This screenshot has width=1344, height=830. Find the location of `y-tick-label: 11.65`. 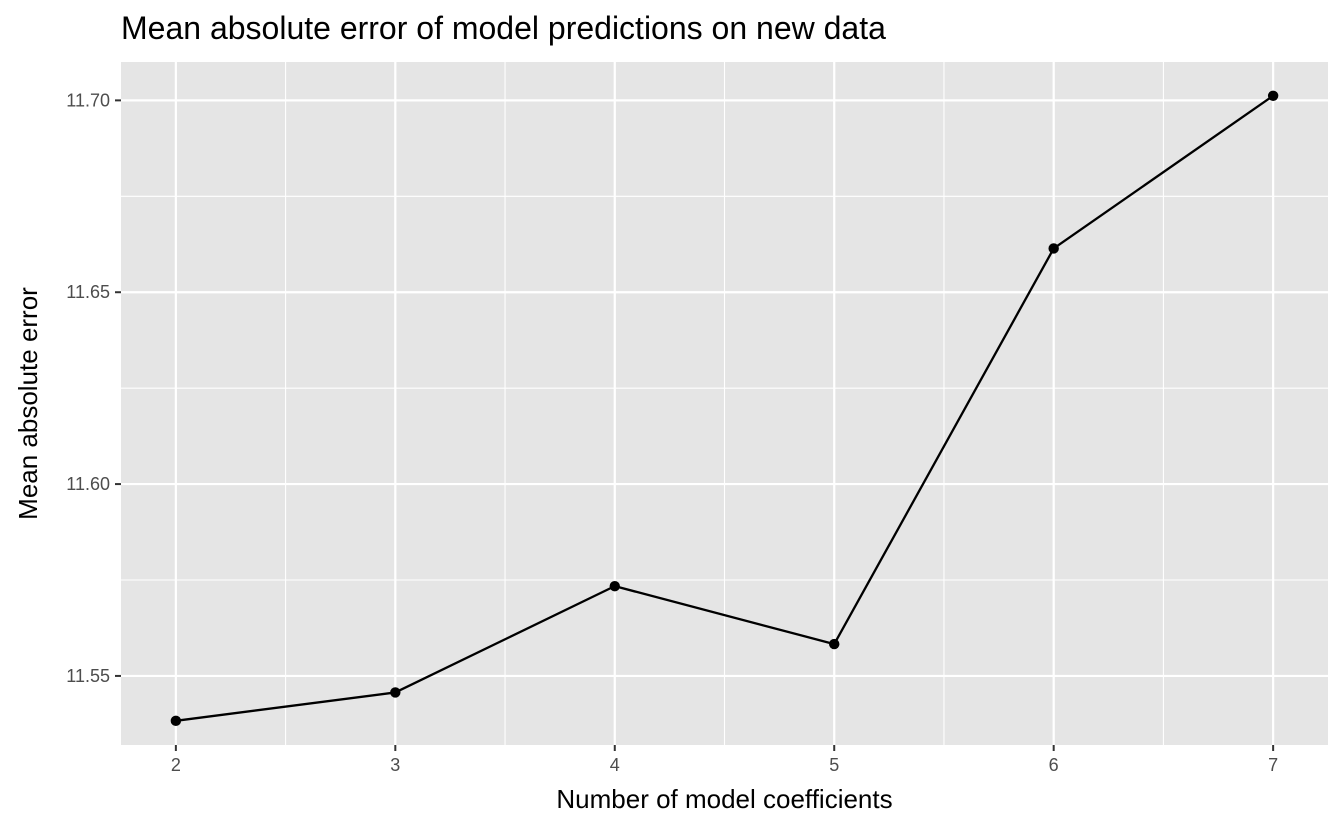

y-tick-label: 11.65 is located at coordinates (88, 292).